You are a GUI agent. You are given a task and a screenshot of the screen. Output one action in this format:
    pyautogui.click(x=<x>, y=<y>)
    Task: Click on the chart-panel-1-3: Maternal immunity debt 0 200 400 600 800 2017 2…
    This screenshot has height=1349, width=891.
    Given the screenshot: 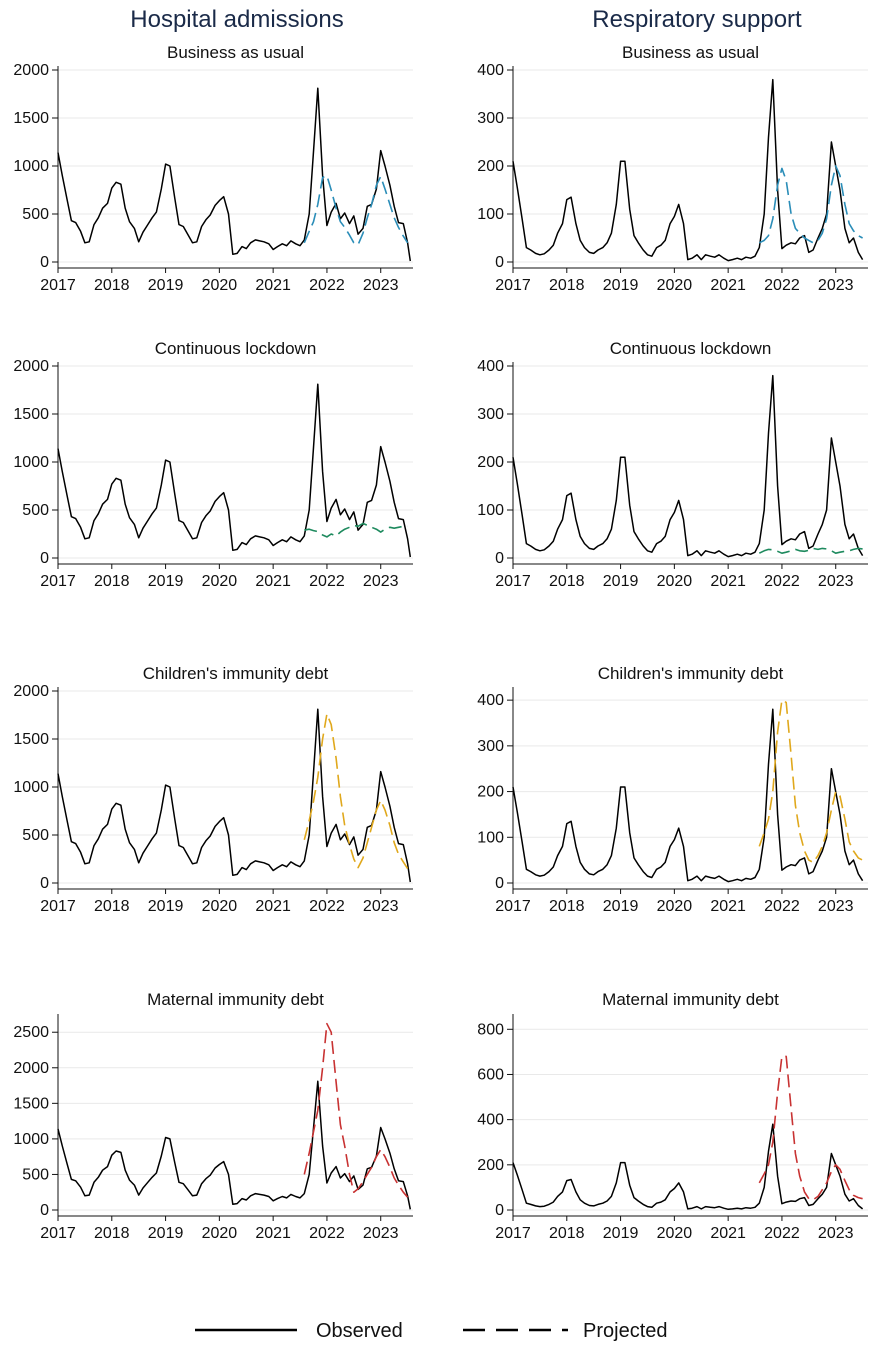 What is the action you would take?
    pyautogui.click(x=672, y=1116)
    